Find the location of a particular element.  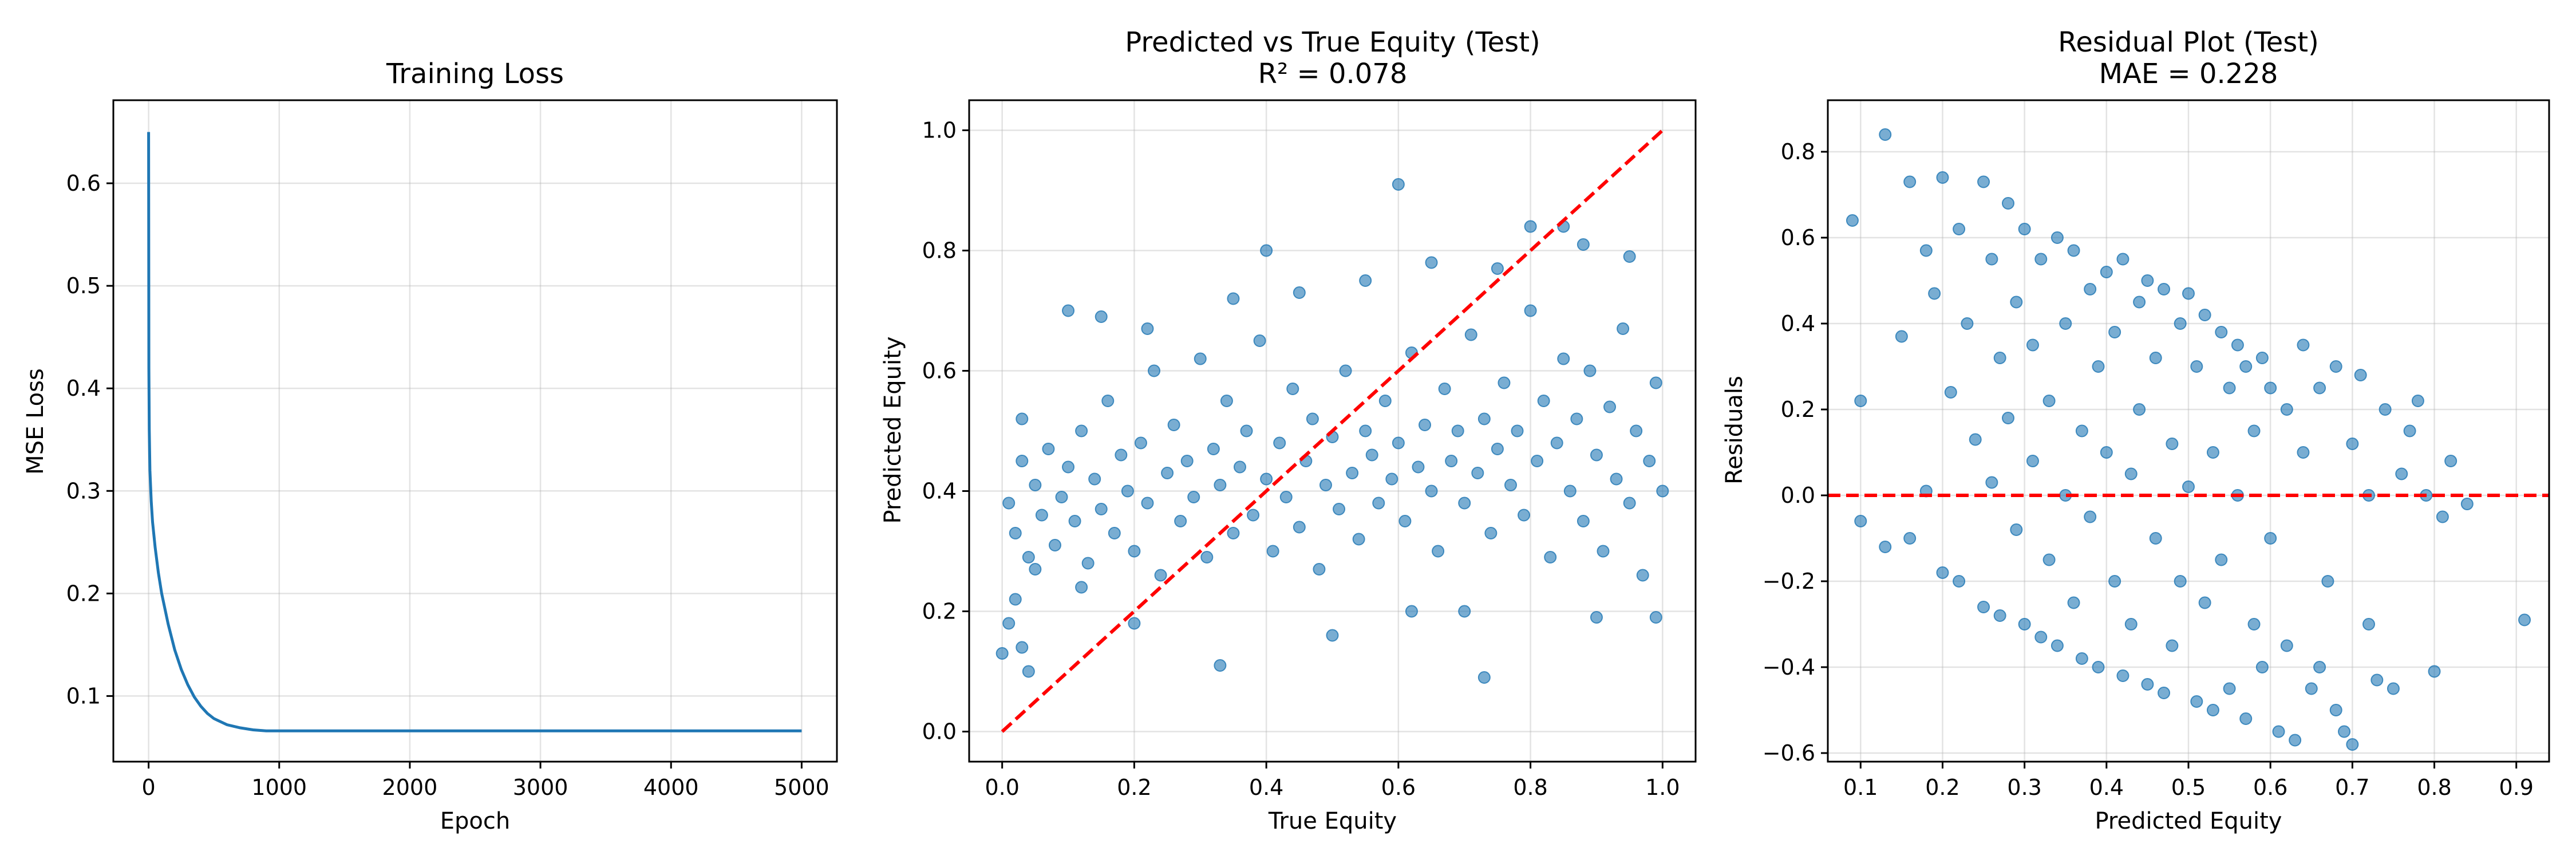

x-tick-label: 4000 is located at coordinates (671, 787).